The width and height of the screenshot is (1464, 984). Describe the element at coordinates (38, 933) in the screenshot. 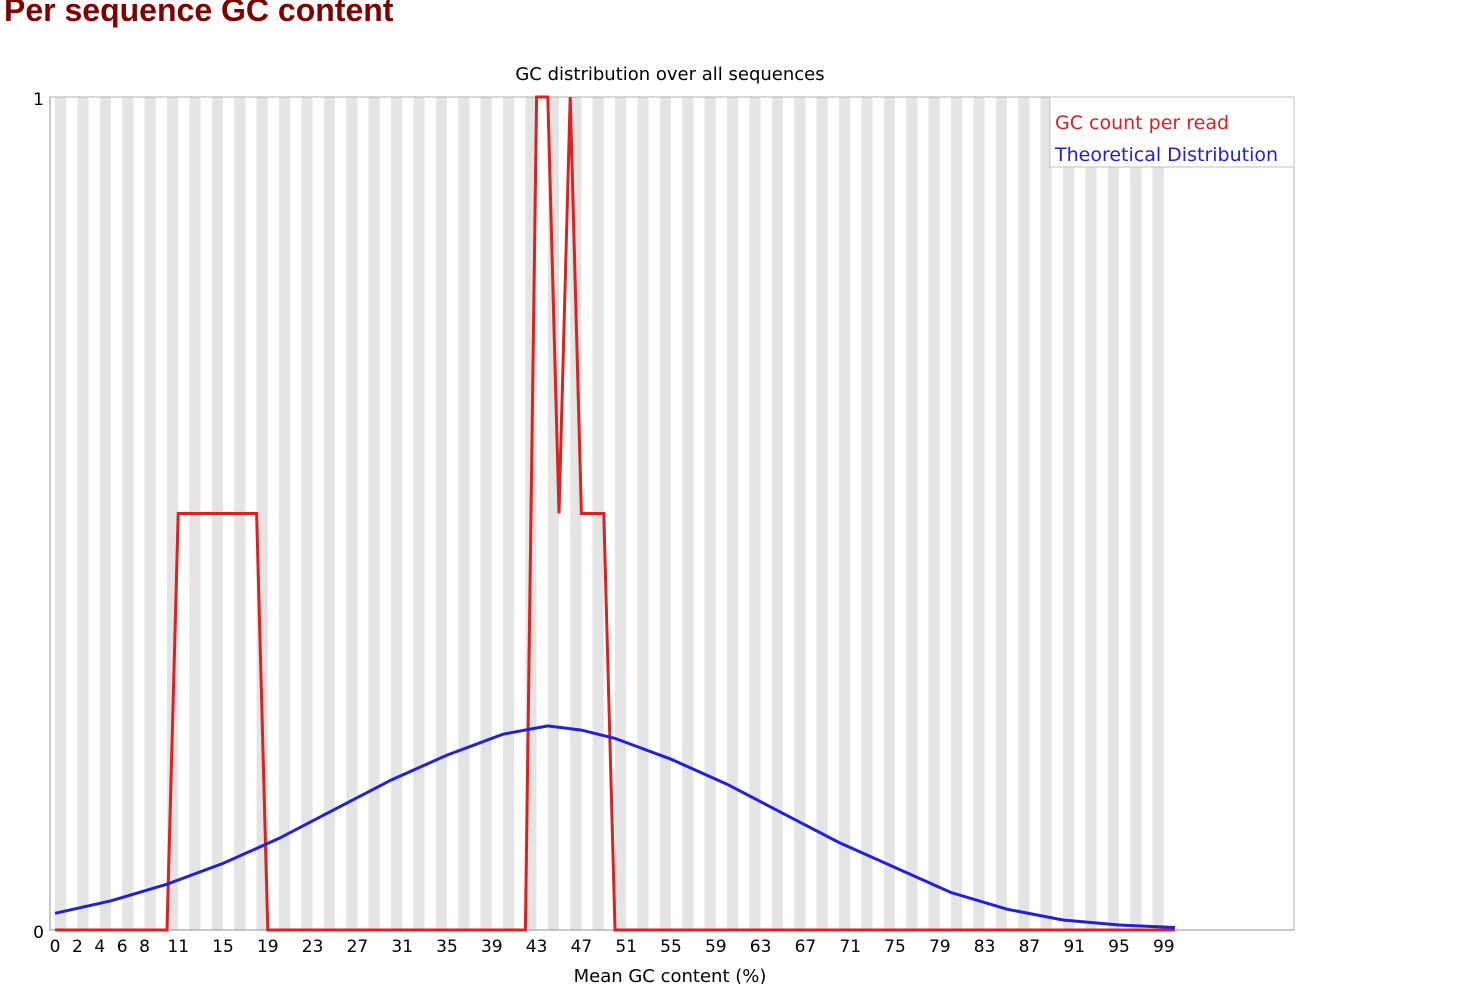

I see `y-tick-label: 0` at that location.